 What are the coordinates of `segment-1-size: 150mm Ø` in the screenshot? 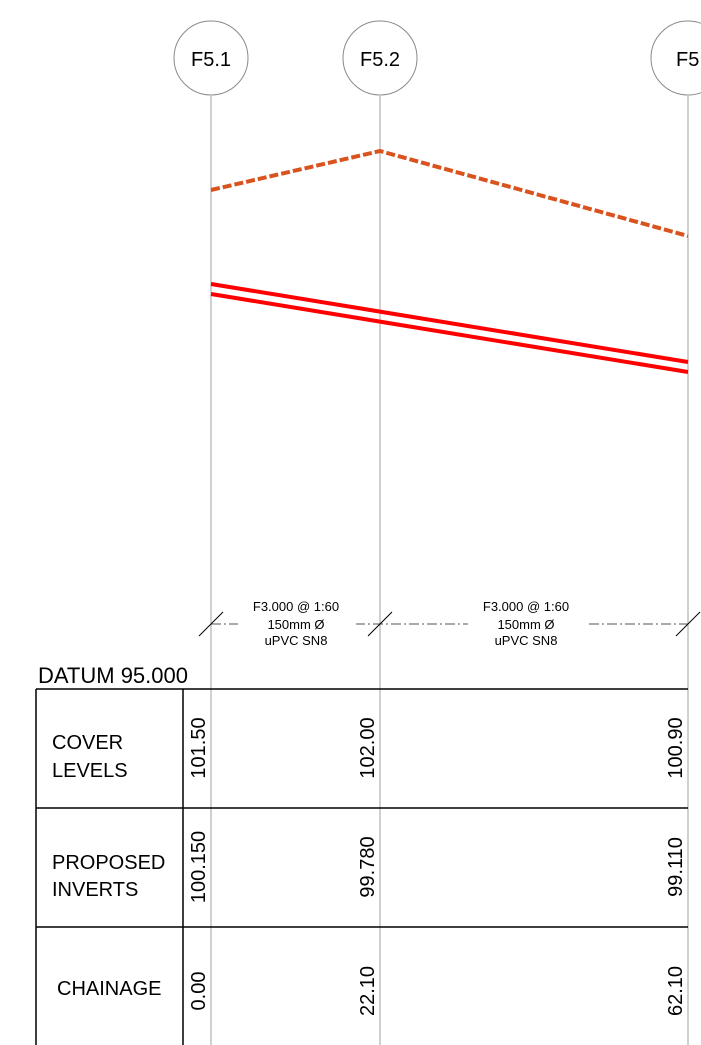 It's located at (295, 624).